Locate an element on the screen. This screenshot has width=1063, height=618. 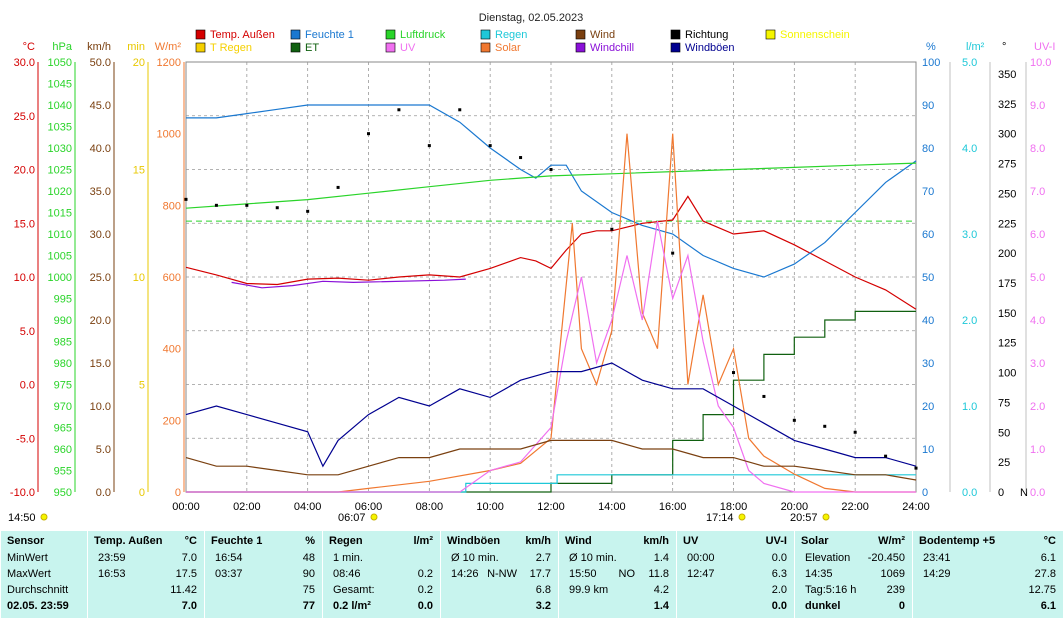
left-axis-tick: 0 is located at coordinates (178, 493).